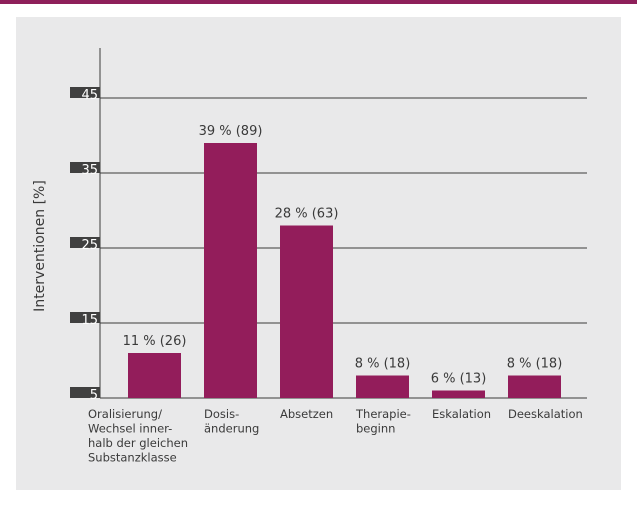 The image size is (637, 518). What do you see at coordinates (545, 414) in the screenshot?
I see `category-label-5: Deeskalation` at bounding box center [545, 414].